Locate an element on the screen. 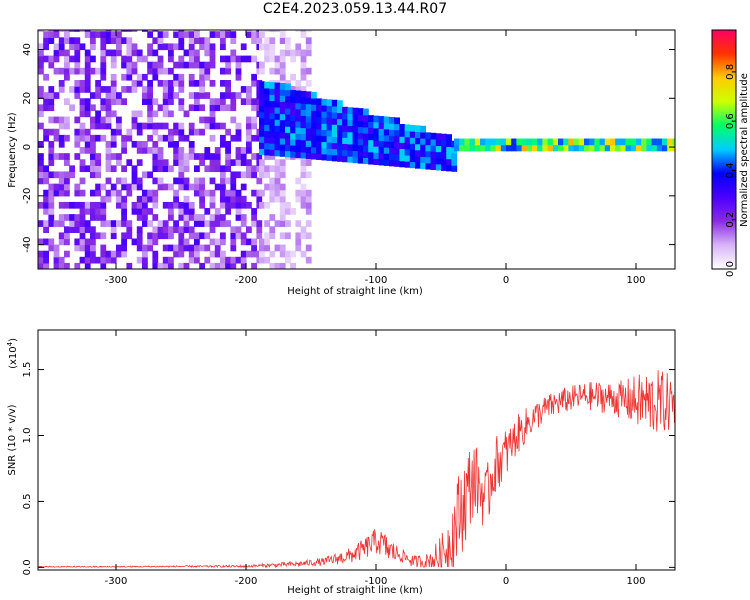 The image size is (750, 600). colorbar-tick-label: 0.6 is located at coordinates (730, 121).